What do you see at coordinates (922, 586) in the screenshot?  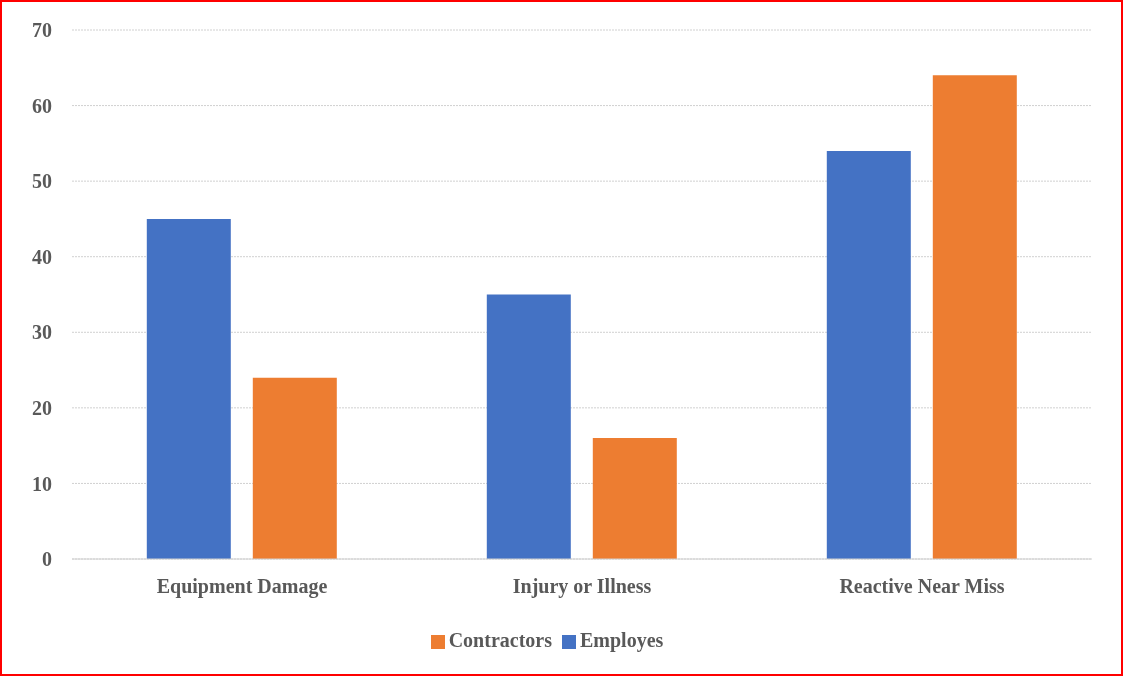 I see `x-tick-label: Reactive Near Miss` at bounding box center [922, 586].